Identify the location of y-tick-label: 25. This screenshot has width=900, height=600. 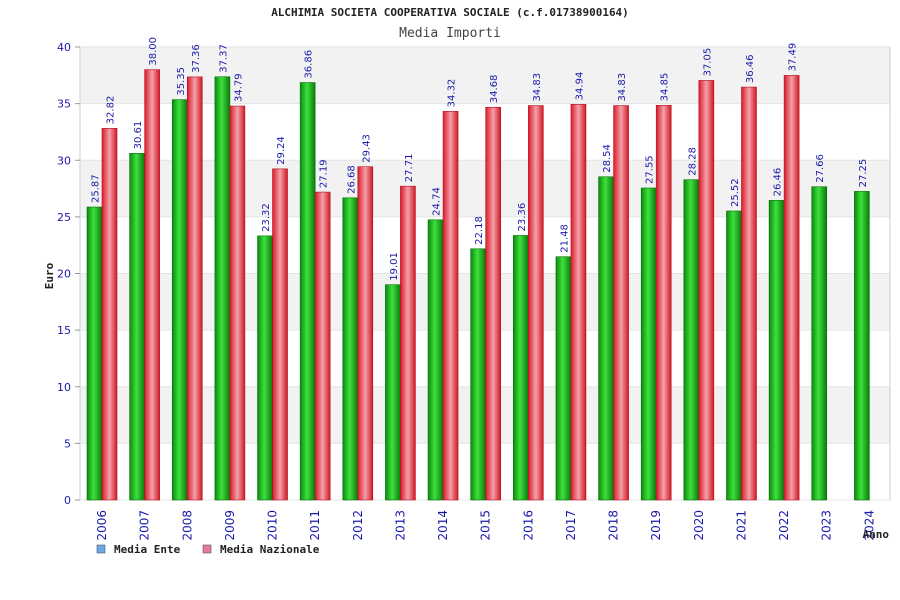
(64, 217).